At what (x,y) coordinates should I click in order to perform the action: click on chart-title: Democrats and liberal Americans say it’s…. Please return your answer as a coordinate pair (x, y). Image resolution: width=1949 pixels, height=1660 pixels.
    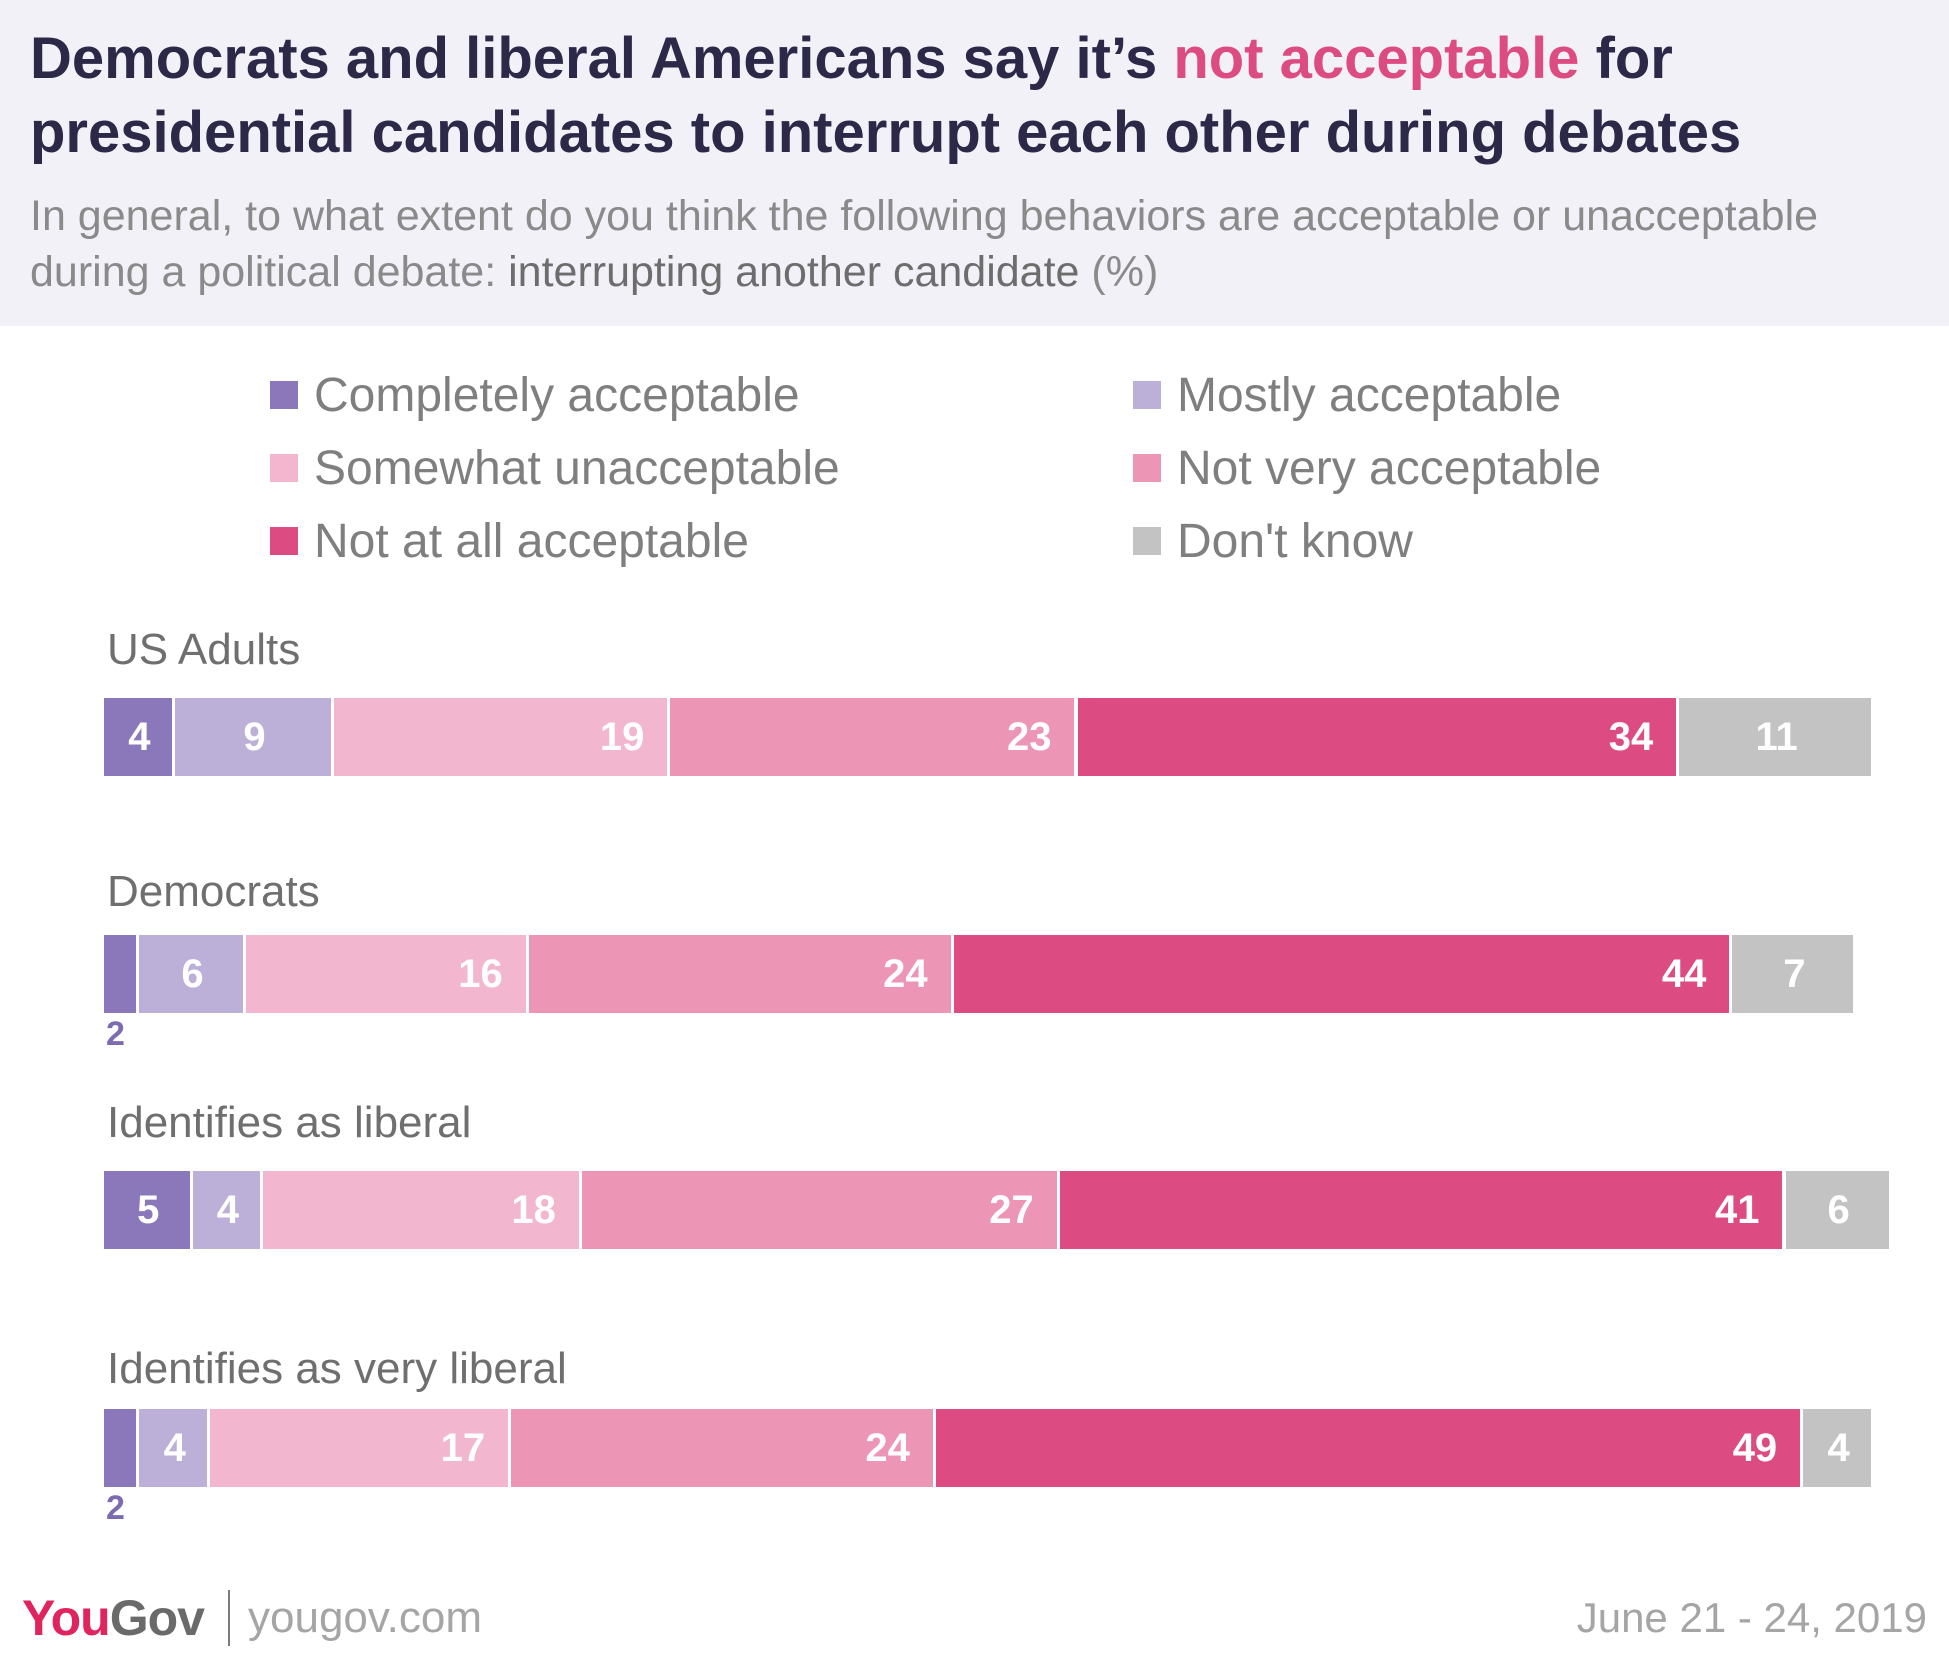
    Looking at the image, I should click on (980, 96).